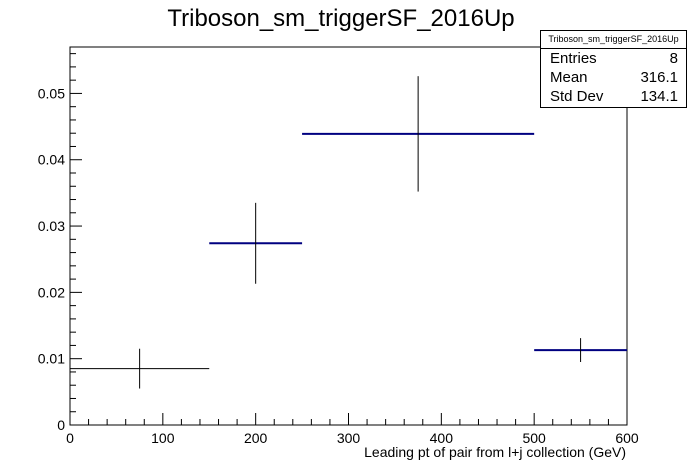 The width and height of the screenshot is (696, 472). I want to click on x-tick-label: 200, so click(256, 438).